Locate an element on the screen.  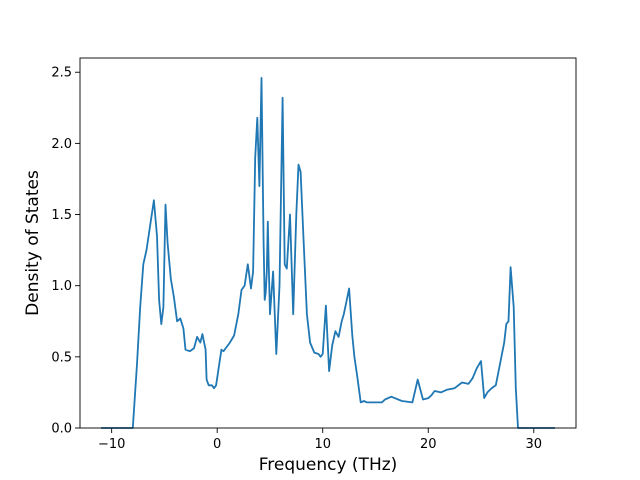
x-tick-label: 30 is located at coordinates (534, 444).